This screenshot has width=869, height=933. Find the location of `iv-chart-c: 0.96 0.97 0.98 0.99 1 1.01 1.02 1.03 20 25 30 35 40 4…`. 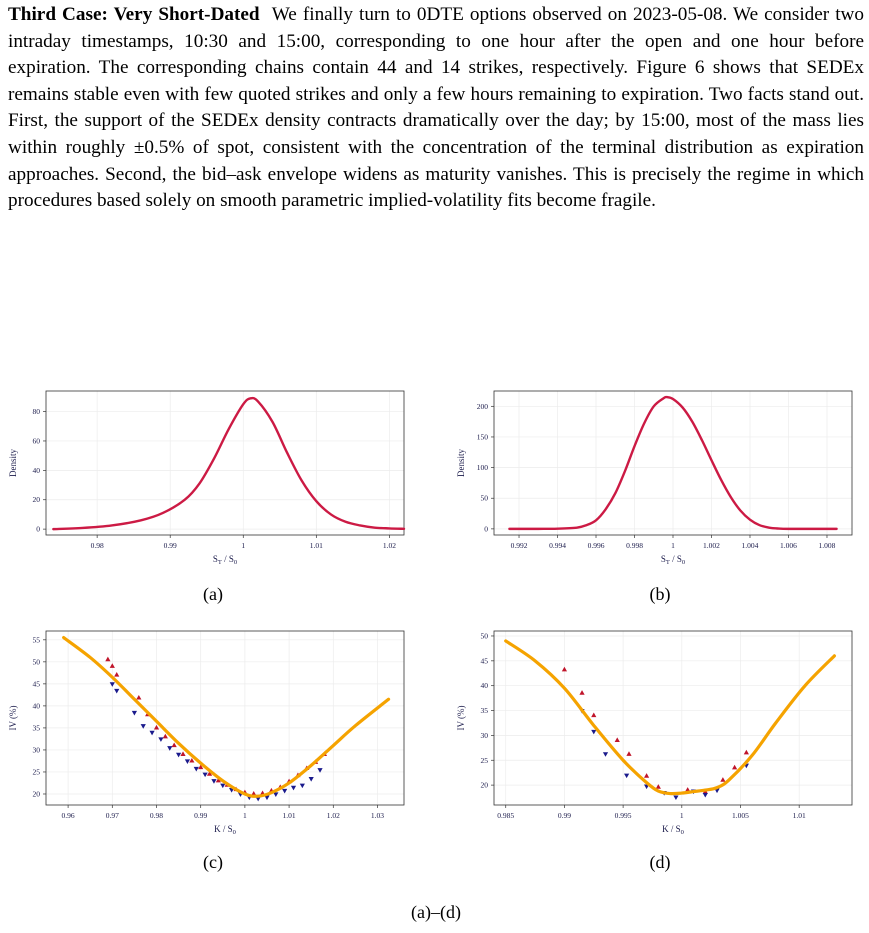

iv-chart-c: 0.96 0.97 0.98 0.99 1 1.01 1.02 1.03 20 25 30 35 40 4… is located at coordinates (206, 732).